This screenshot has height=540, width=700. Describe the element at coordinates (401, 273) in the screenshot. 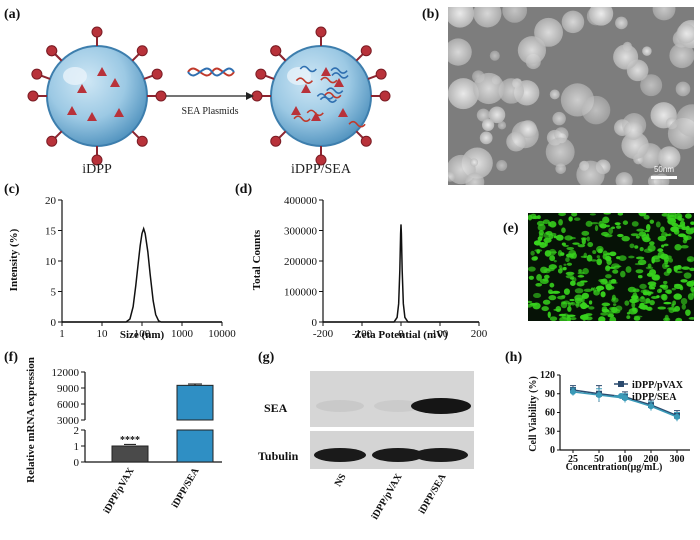

I see `series-line-d` at that location.